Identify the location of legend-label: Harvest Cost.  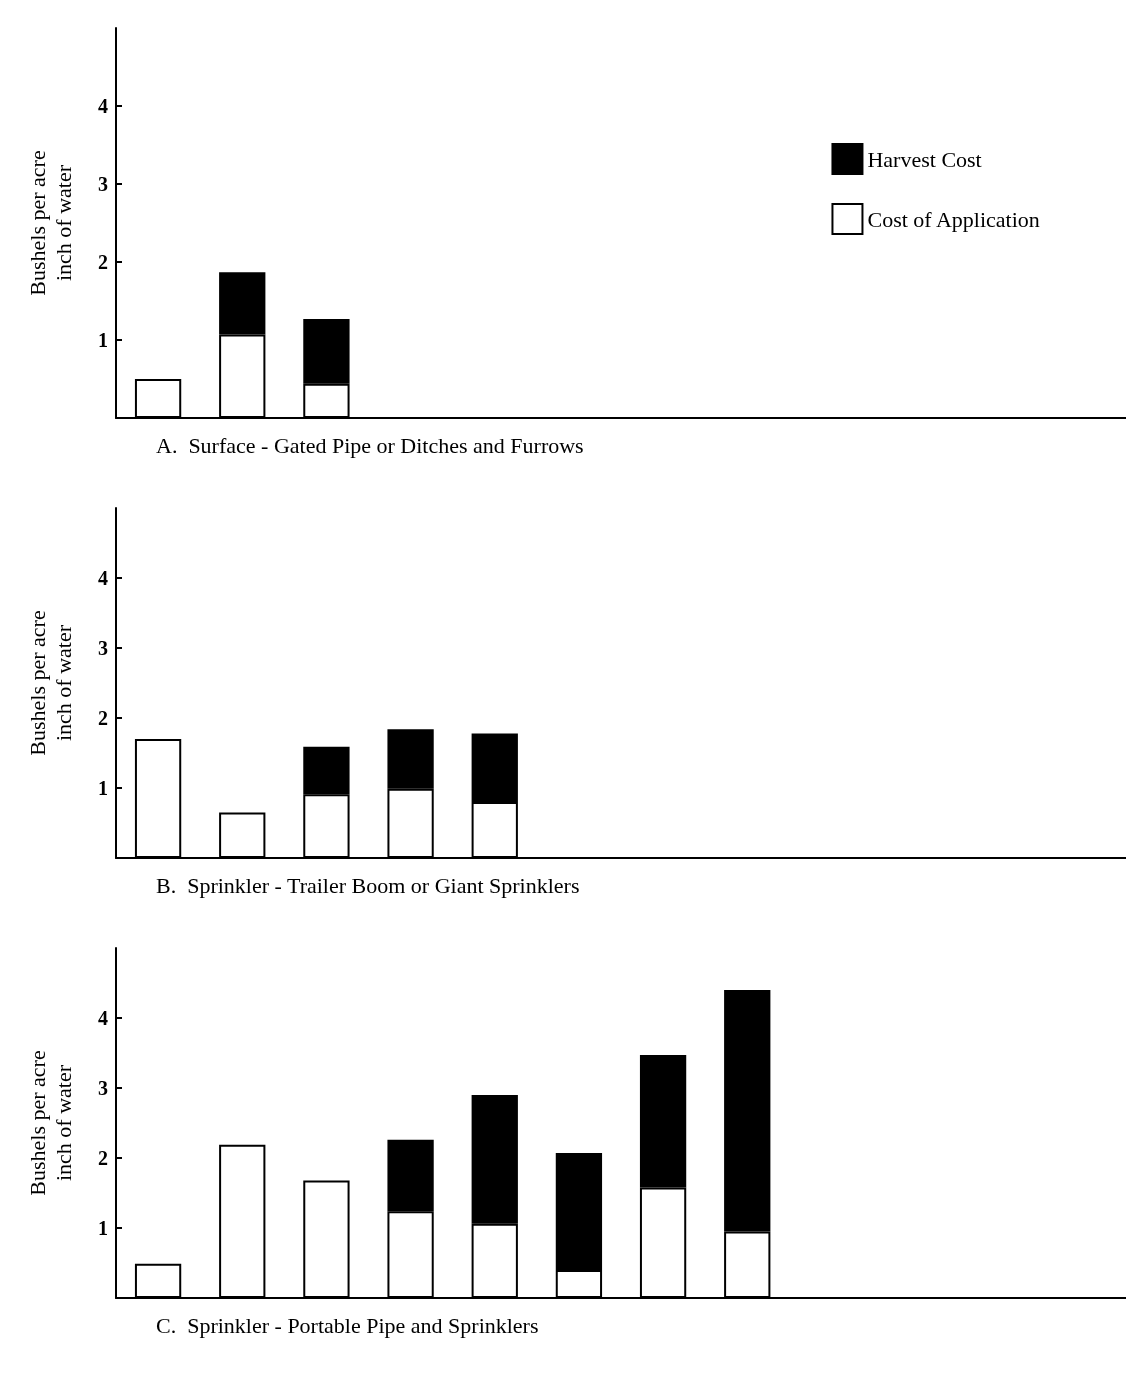
(924, 159).